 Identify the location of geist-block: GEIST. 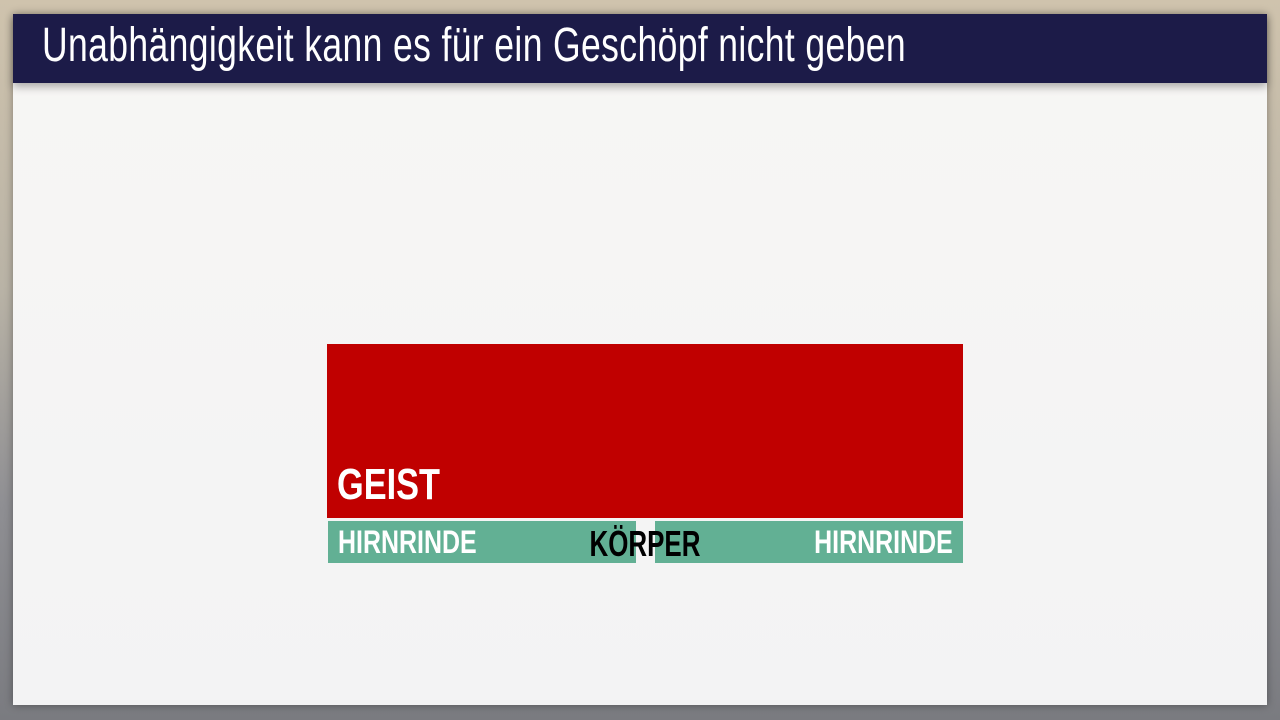
(645, 431).